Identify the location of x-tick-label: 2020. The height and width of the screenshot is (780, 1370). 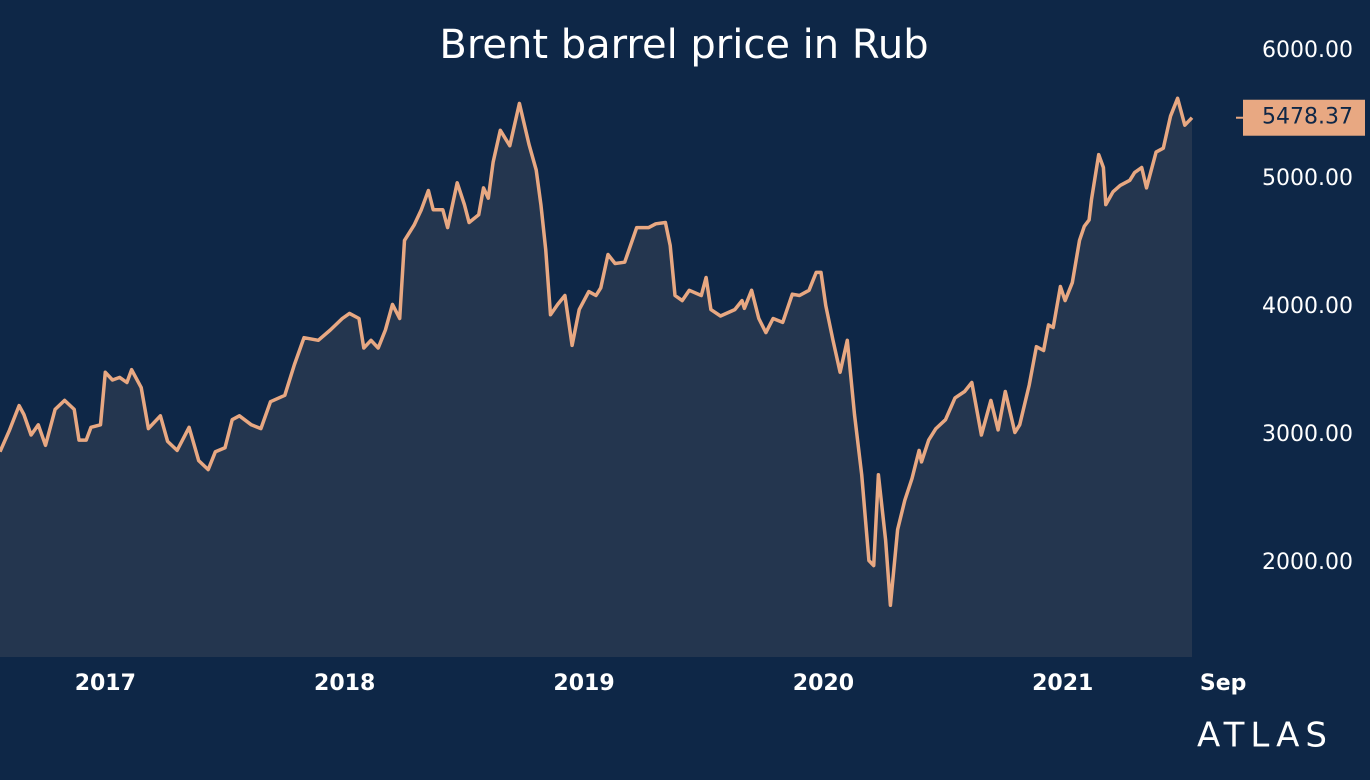
(823, 683).